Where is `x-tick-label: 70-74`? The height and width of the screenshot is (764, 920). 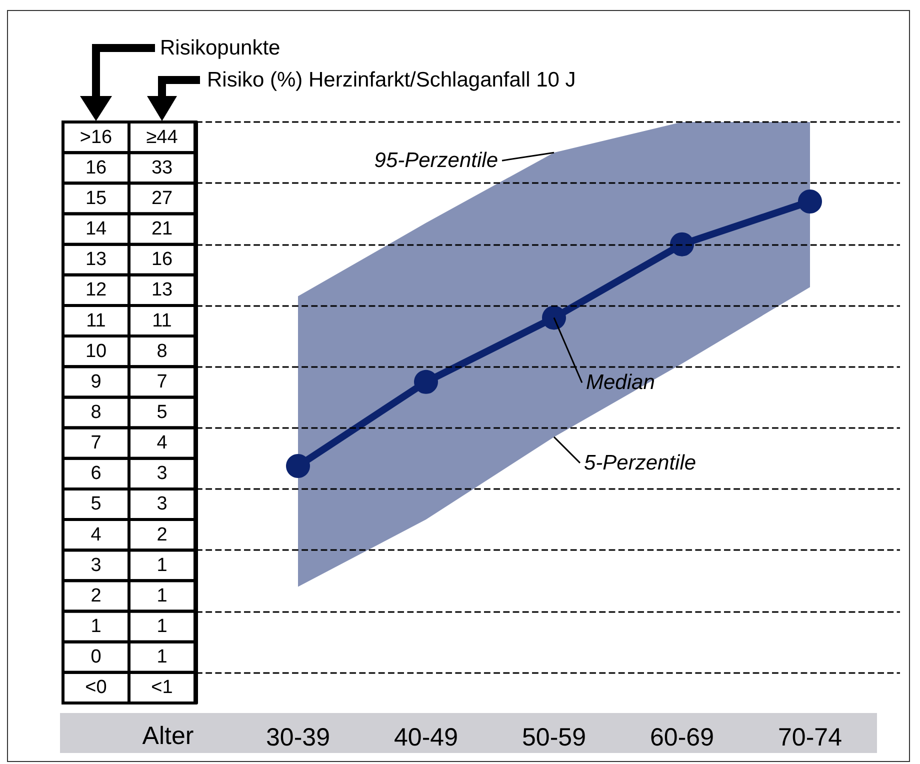
x-tick-label: 70-74 is located at coordinates (810, 738).